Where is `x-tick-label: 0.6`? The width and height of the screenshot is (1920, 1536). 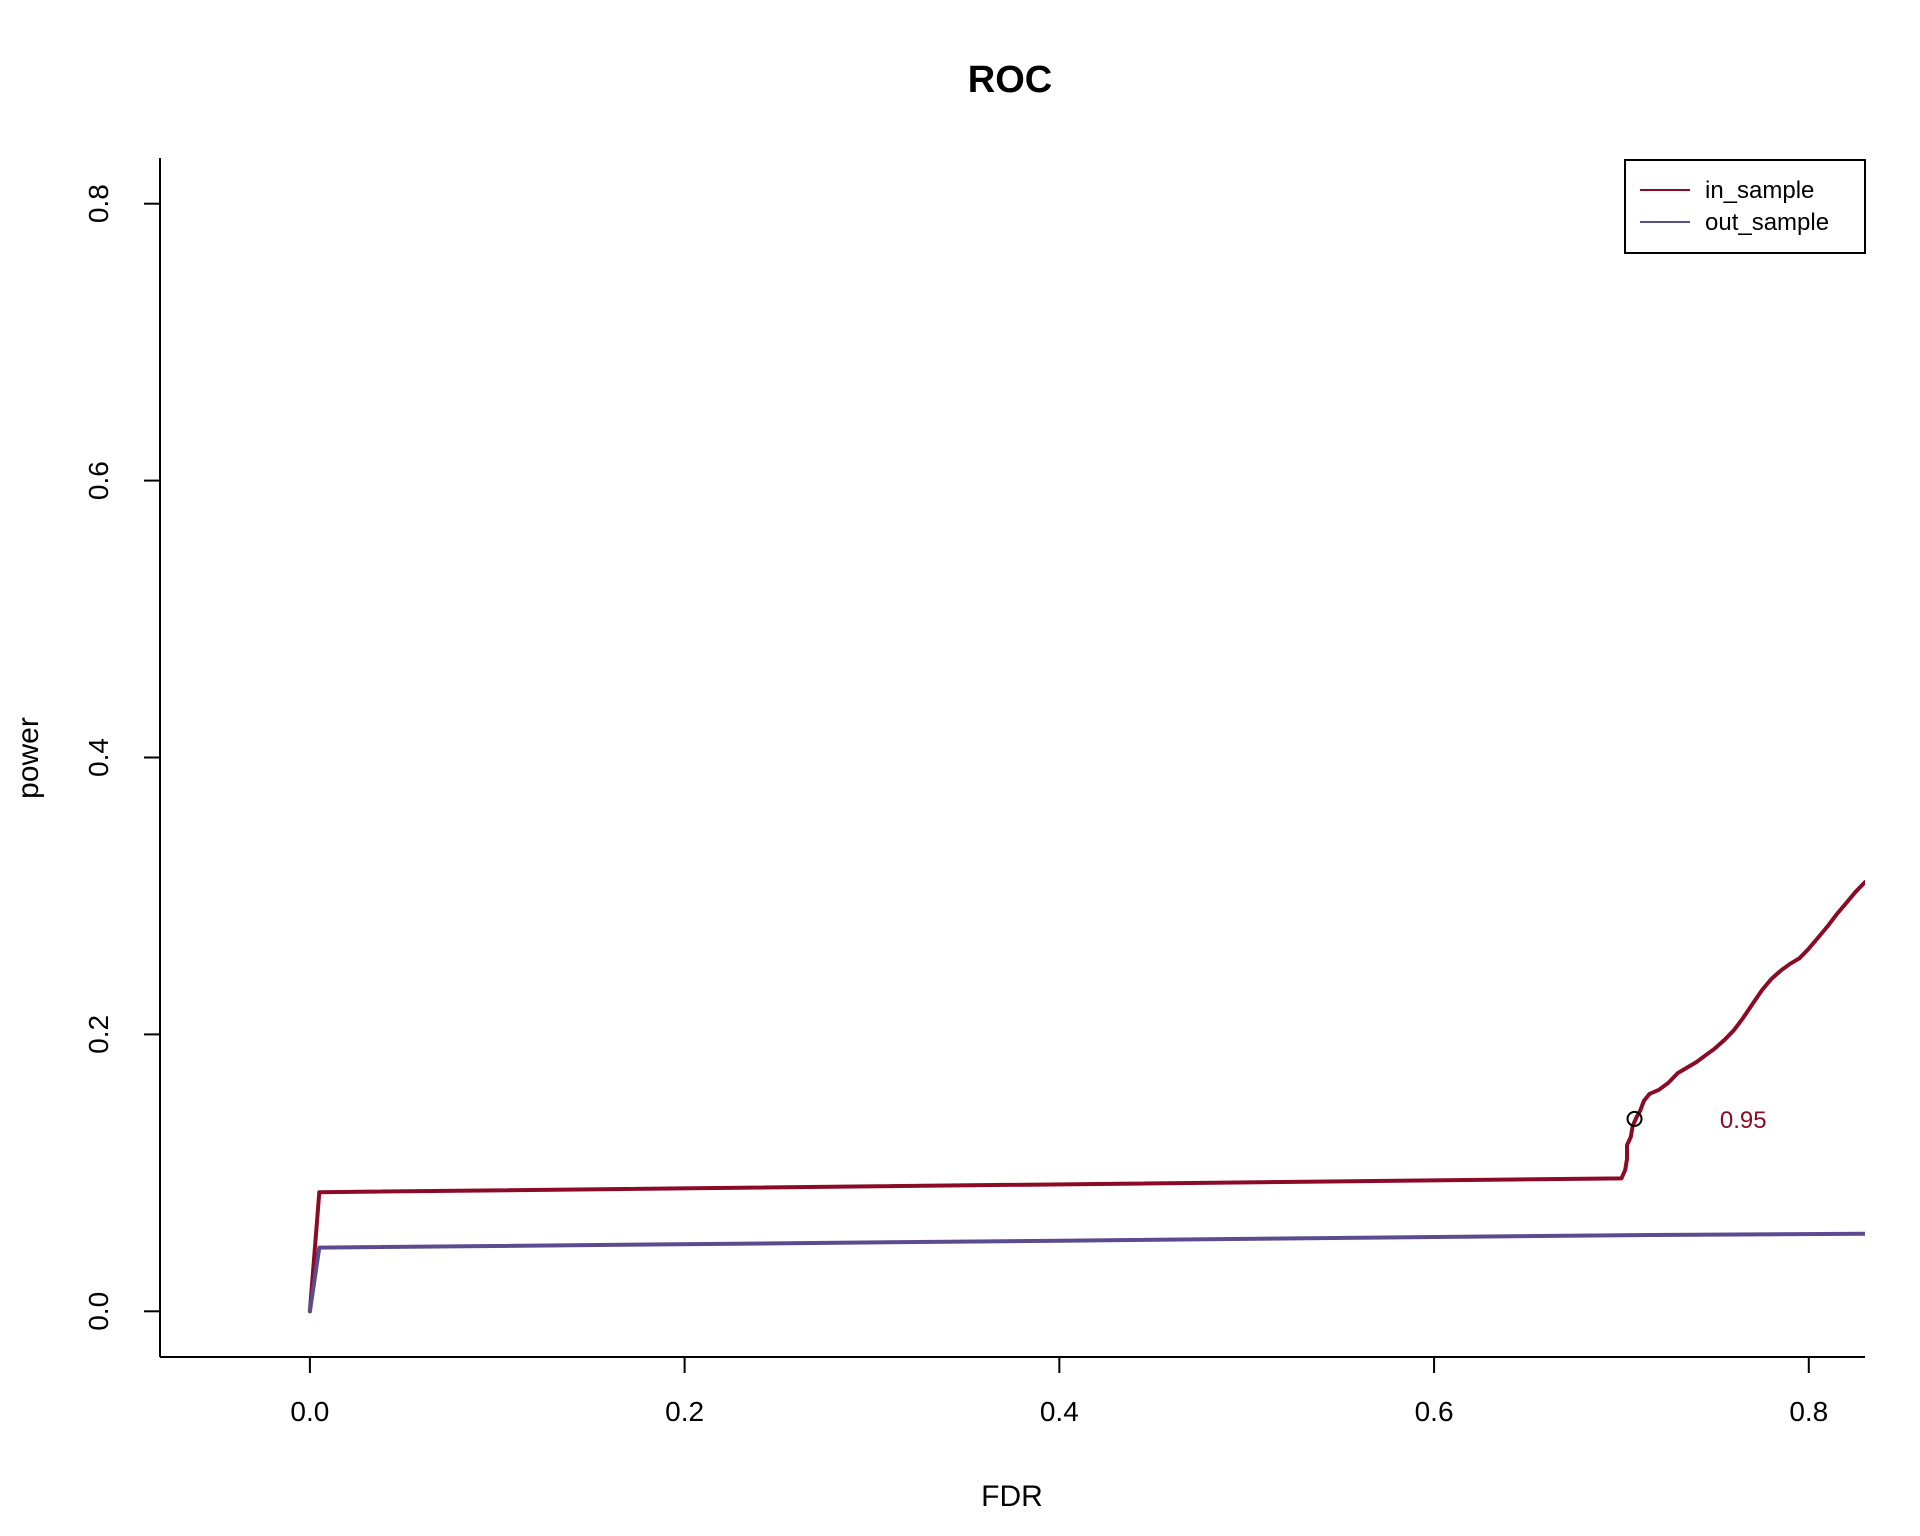
x-tick-label: 0.6 is located at coordinates (1434, 1411).